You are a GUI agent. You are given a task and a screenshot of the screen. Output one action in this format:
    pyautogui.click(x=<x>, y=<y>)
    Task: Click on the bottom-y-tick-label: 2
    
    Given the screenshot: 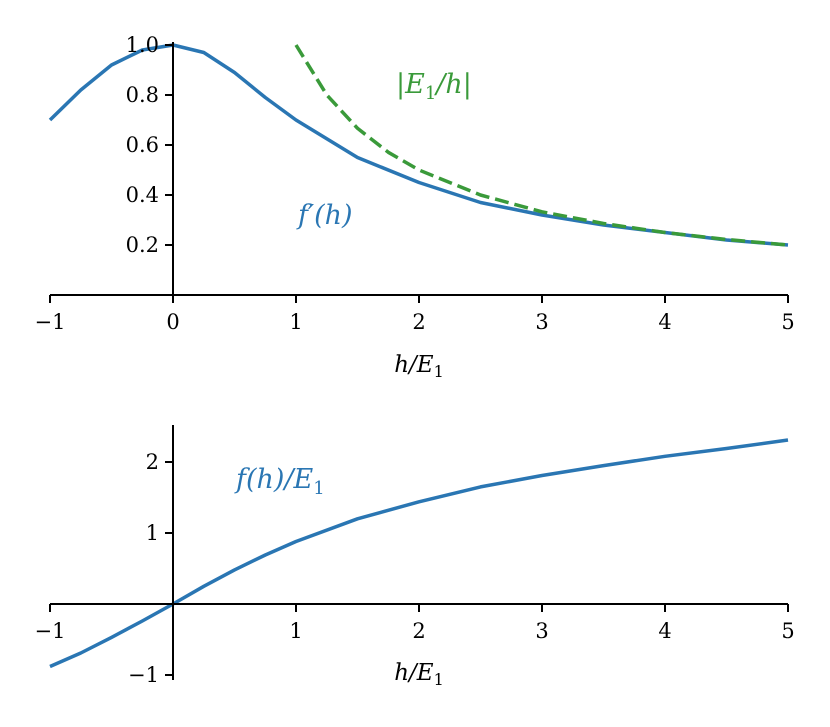 What is the action you would take?
    pyautogui.click(x=152, y=462)
    